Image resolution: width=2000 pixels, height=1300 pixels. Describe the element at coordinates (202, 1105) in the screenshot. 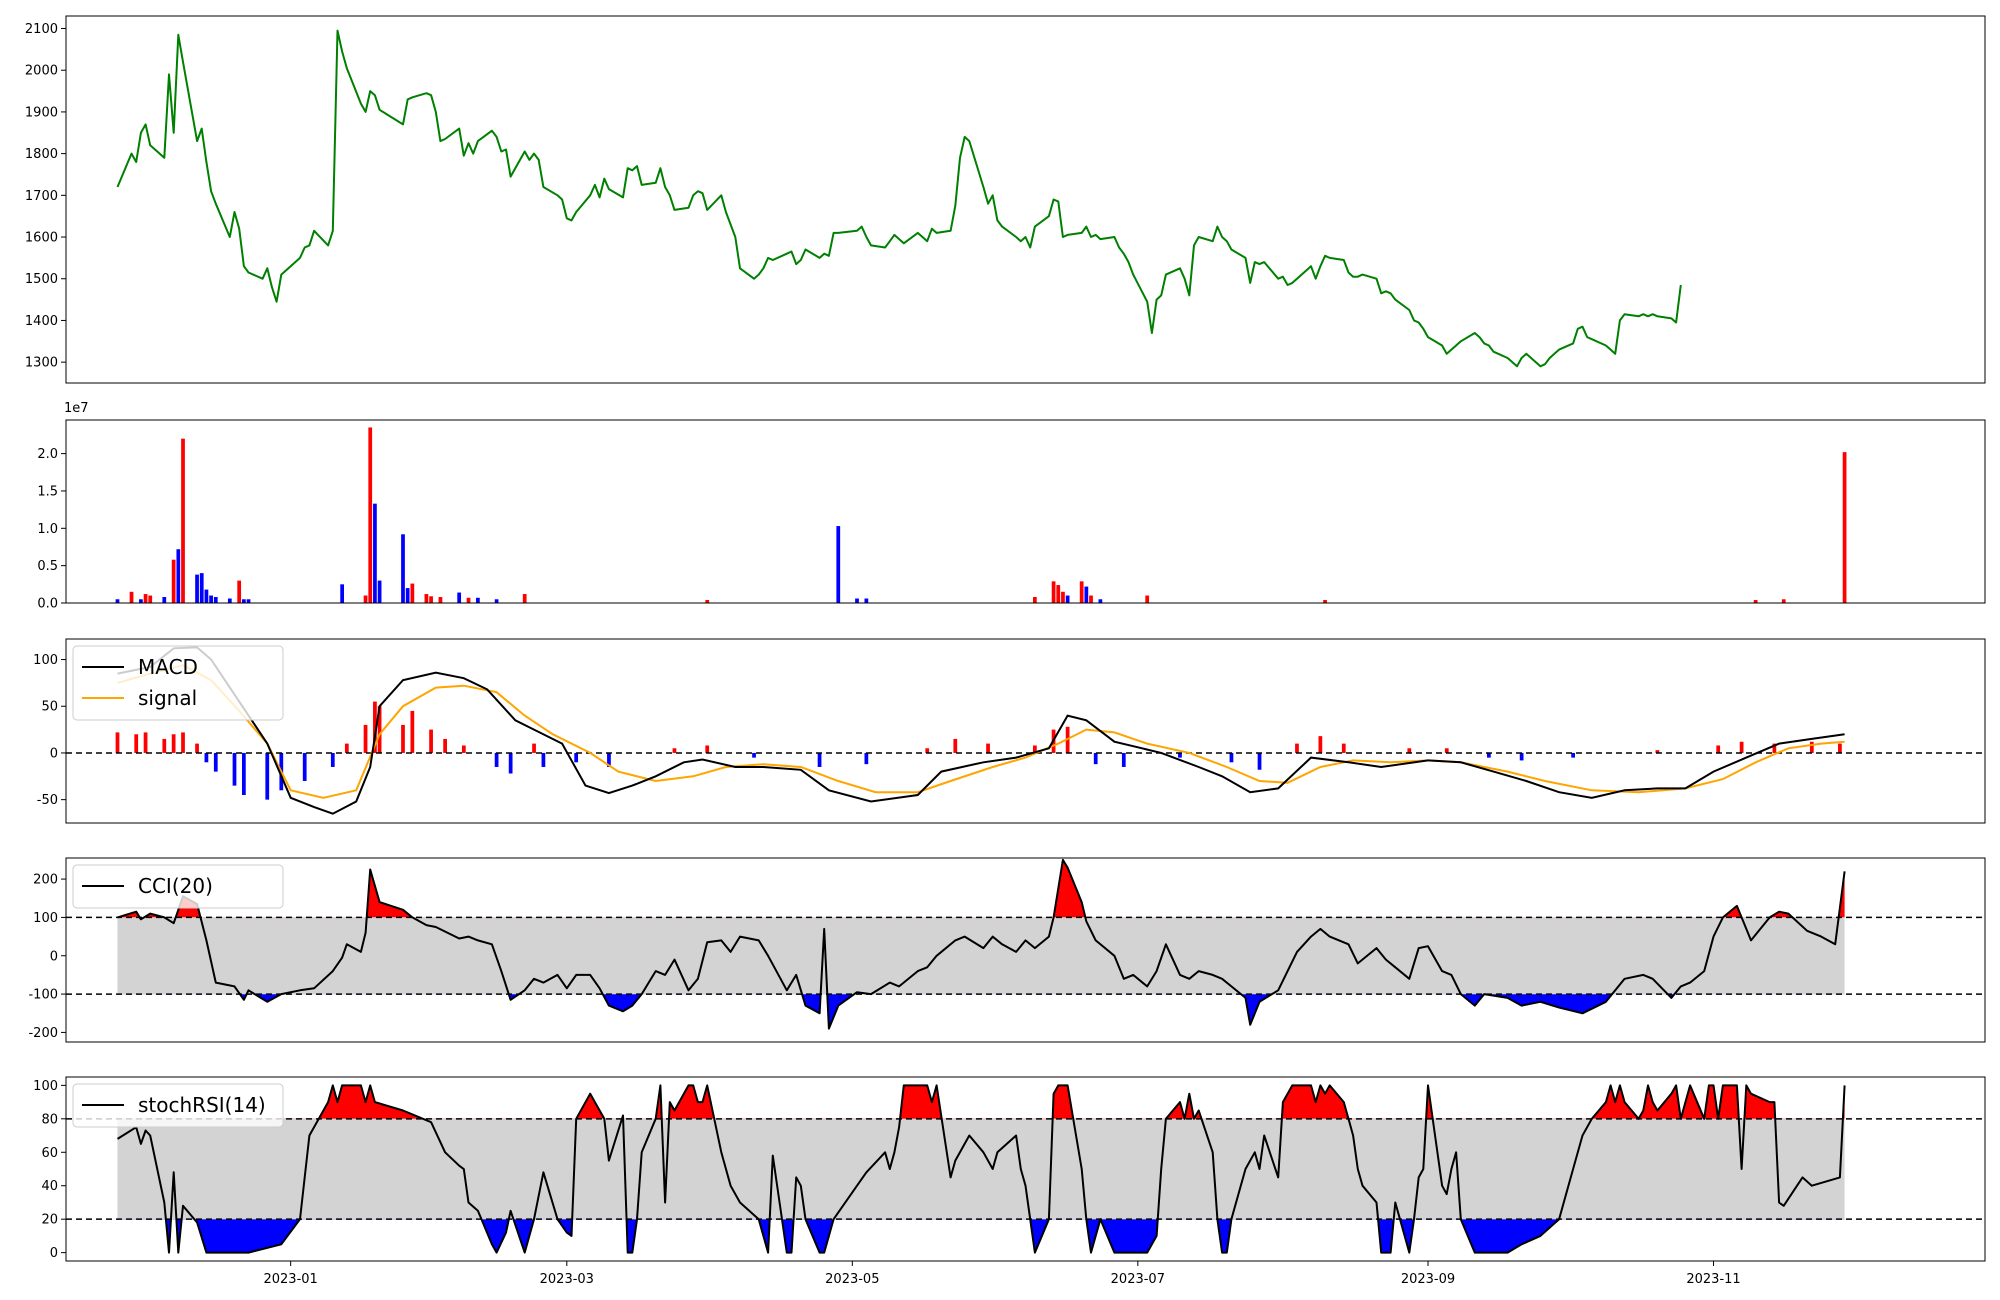

I see `legend-label-stochrsi: stochRSI(14)` at that location.